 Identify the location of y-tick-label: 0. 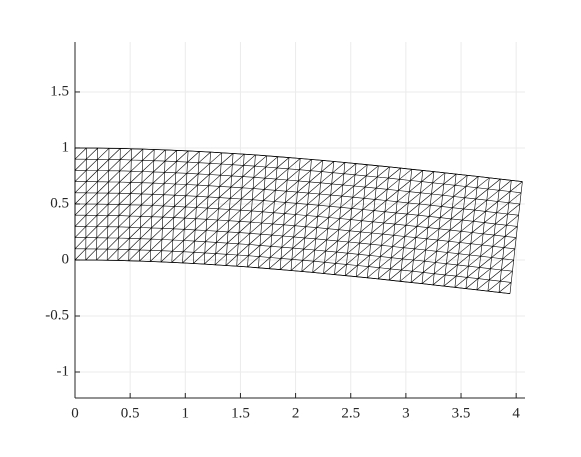
(66, 259).